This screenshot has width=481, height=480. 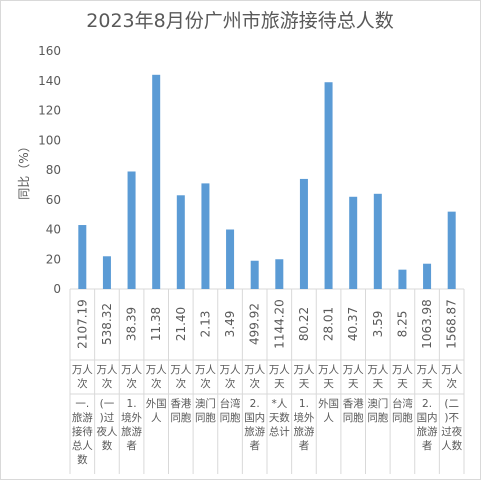 I want to click on category-value-label: 40.37, so click(x=353, y=324).